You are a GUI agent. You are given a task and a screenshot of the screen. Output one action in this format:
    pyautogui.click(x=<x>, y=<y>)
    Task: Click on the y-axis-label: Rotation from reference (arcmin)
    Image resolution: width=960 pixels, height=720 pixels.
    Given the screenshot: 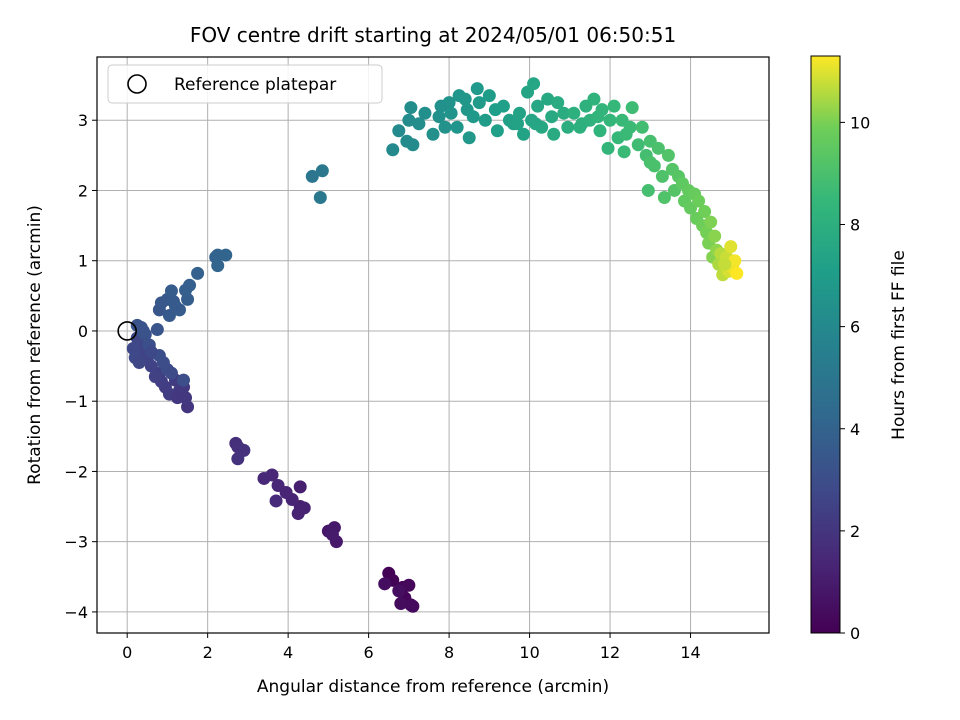 What is the action you would take?
    pyautogui.click(x=35, y=345)
    